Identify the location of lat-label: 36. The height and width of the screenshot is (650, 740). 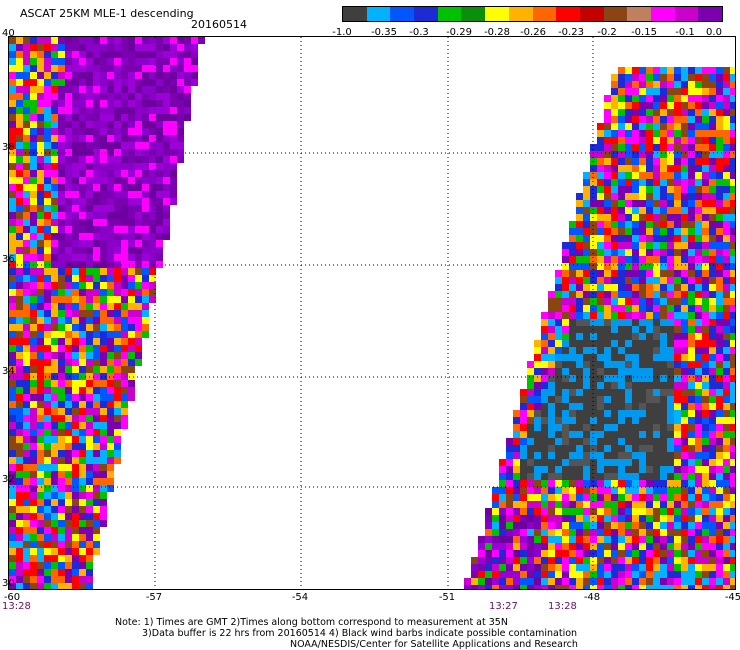
(8, 259).